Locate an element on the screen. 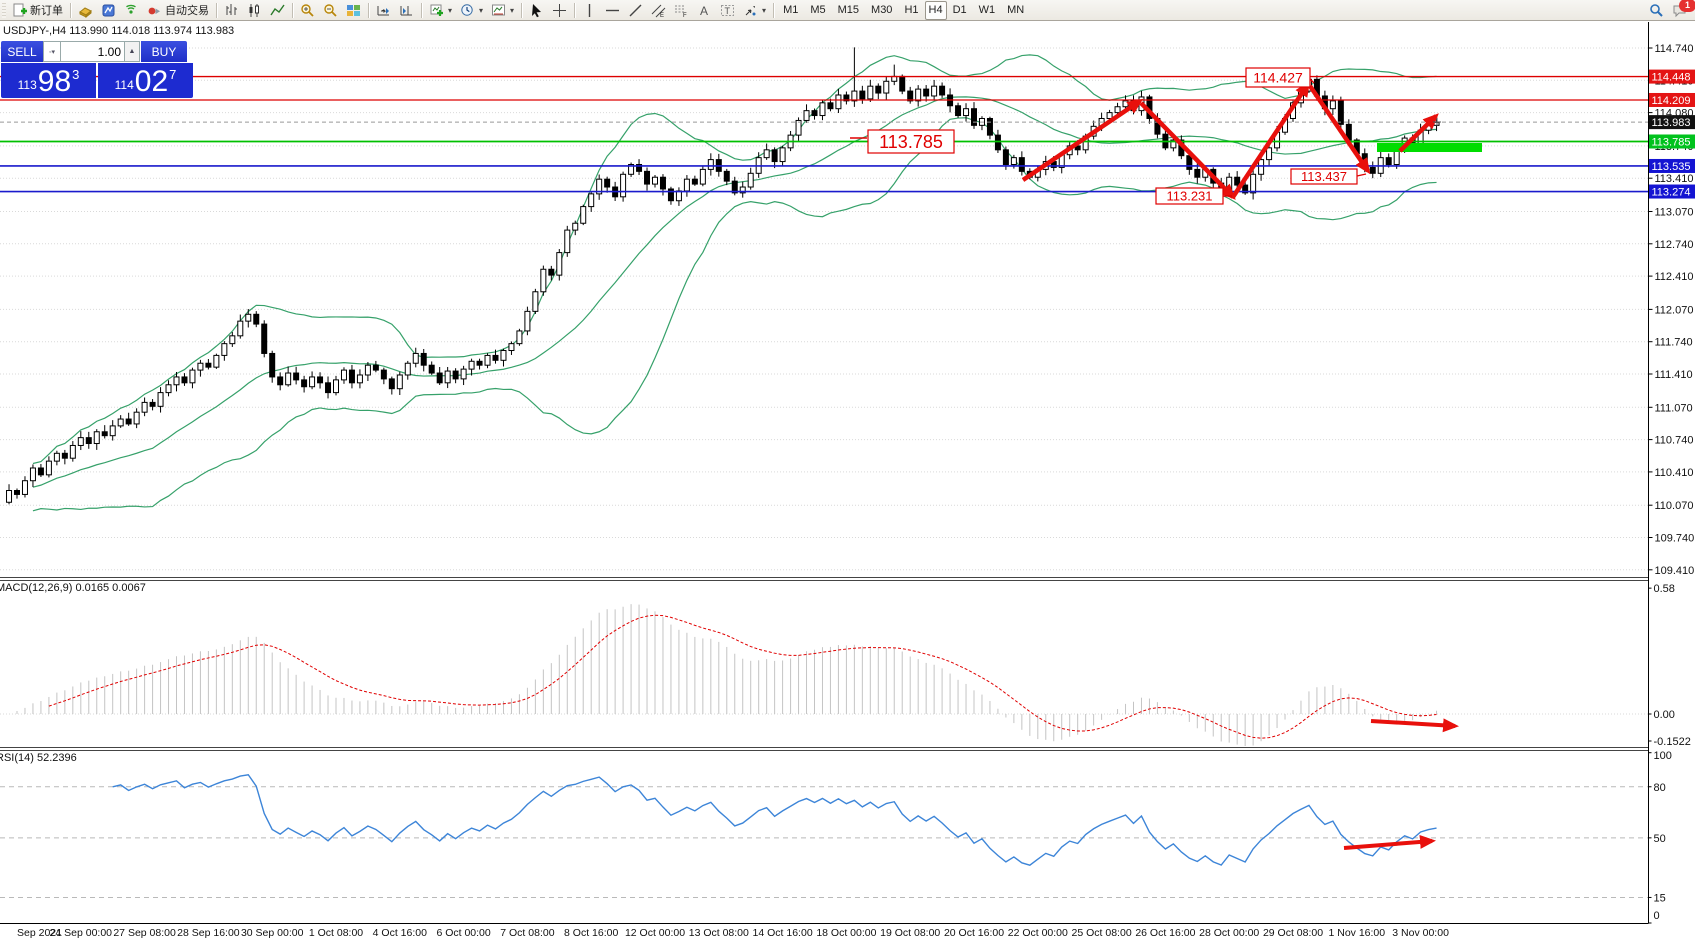 The height and width of the screenshot is (942, 1695). price-label-annotations: 114.427 113.785 113.437 113.231 is located at coordinates (1108, 136).